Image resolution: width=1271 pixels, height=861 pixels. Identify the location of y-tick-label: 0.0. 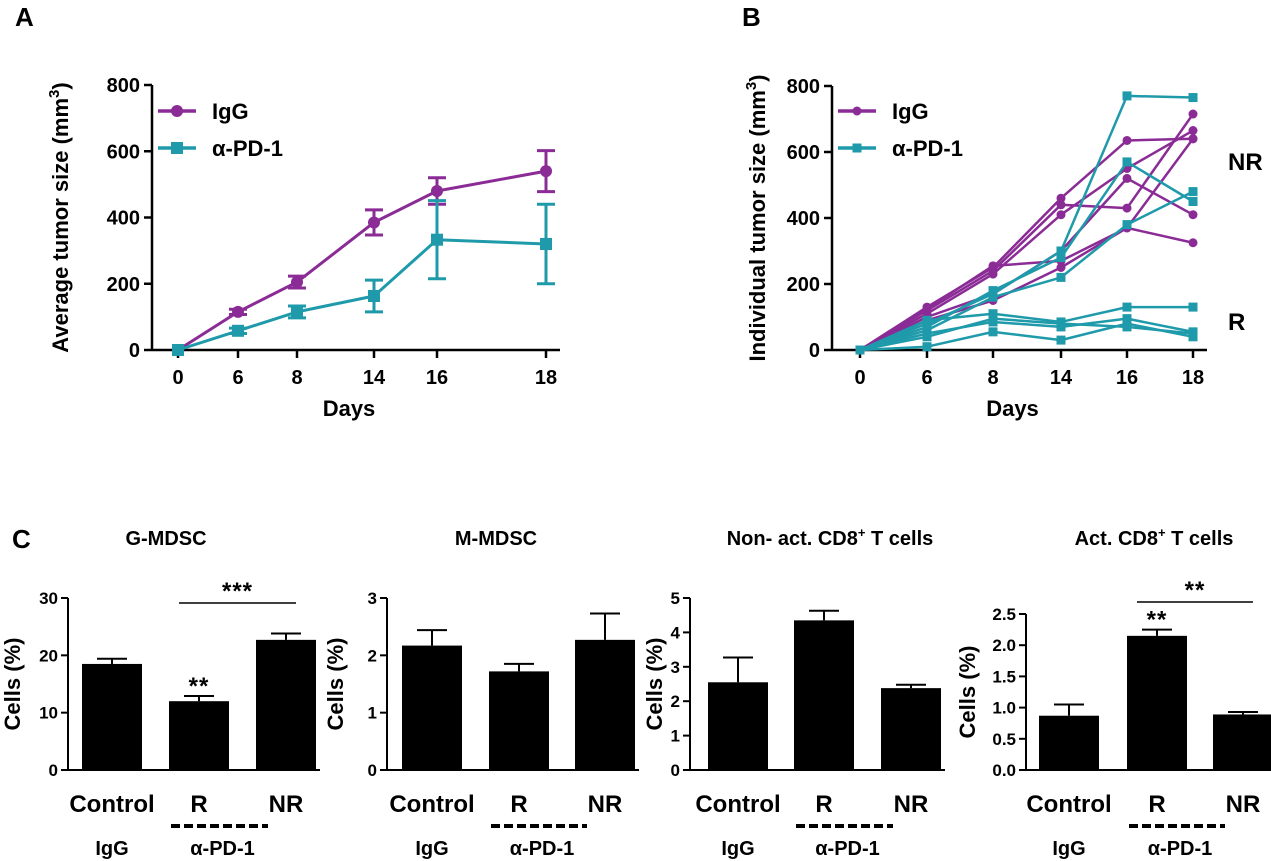
(1004, 770).